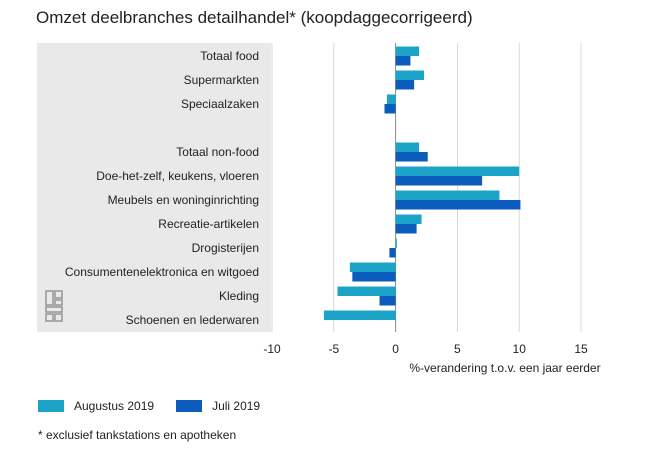 Image resolution: width=650 pixels, height=450 pixels. I want to click on category-label-1: Supermarkten, so click(221, 80).